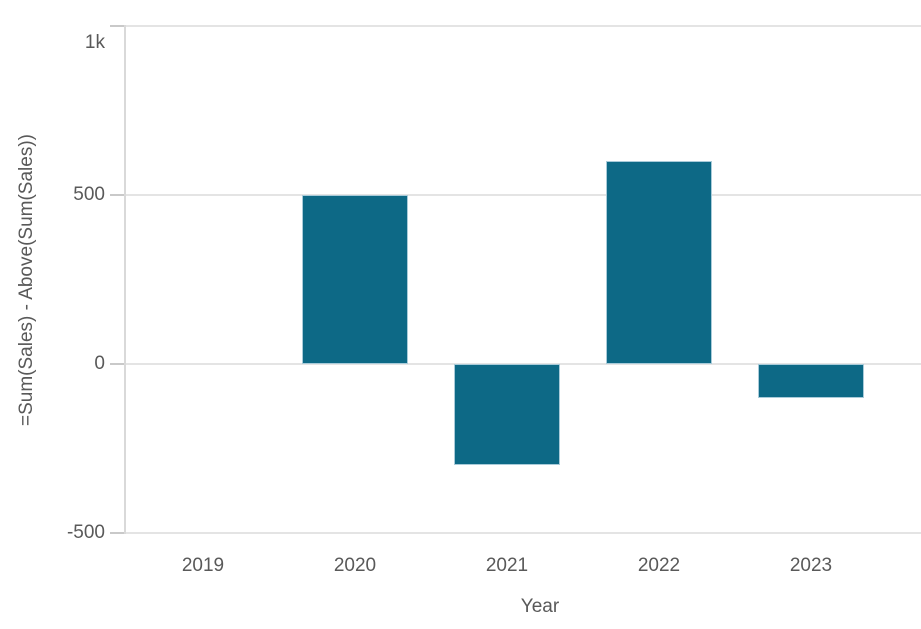 This screenshot has width=921, height=629. I want to click on y-tick-label: 0, so click(99, 363).